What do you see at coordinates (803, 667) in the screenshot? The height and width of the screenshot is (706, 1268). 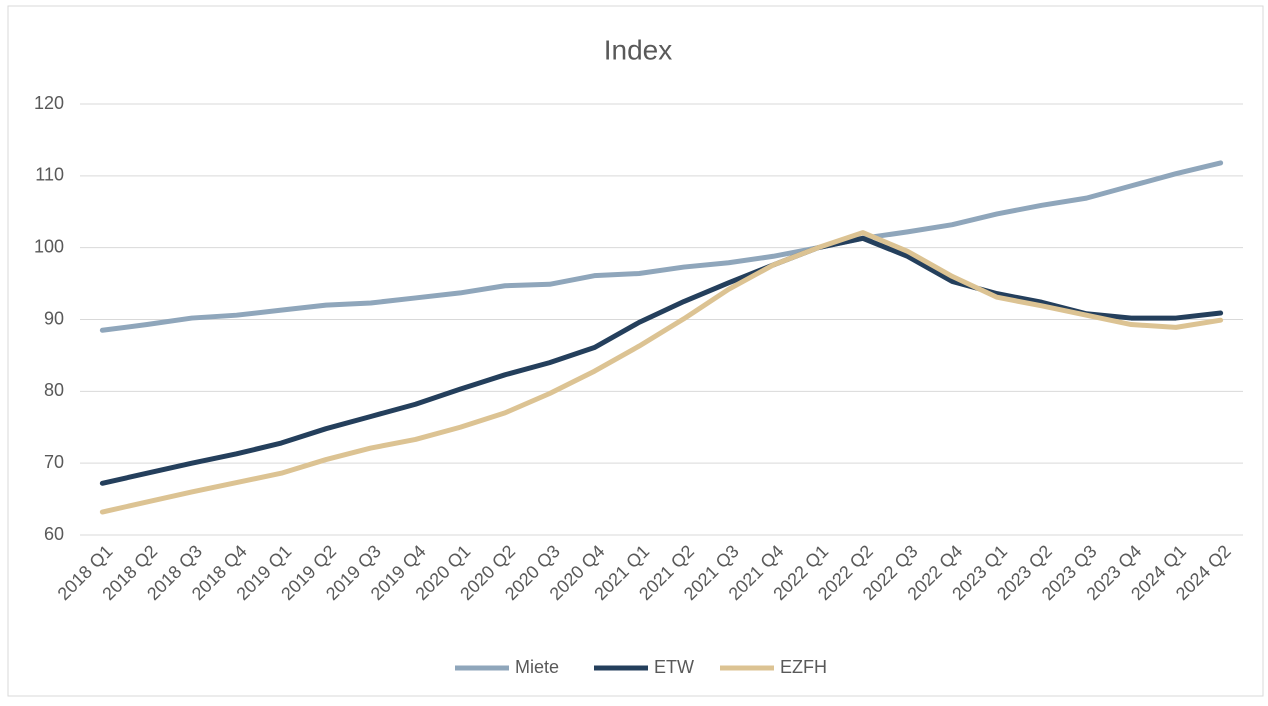 I see `legend-label: EZFH` at bounding box center [803, 667].